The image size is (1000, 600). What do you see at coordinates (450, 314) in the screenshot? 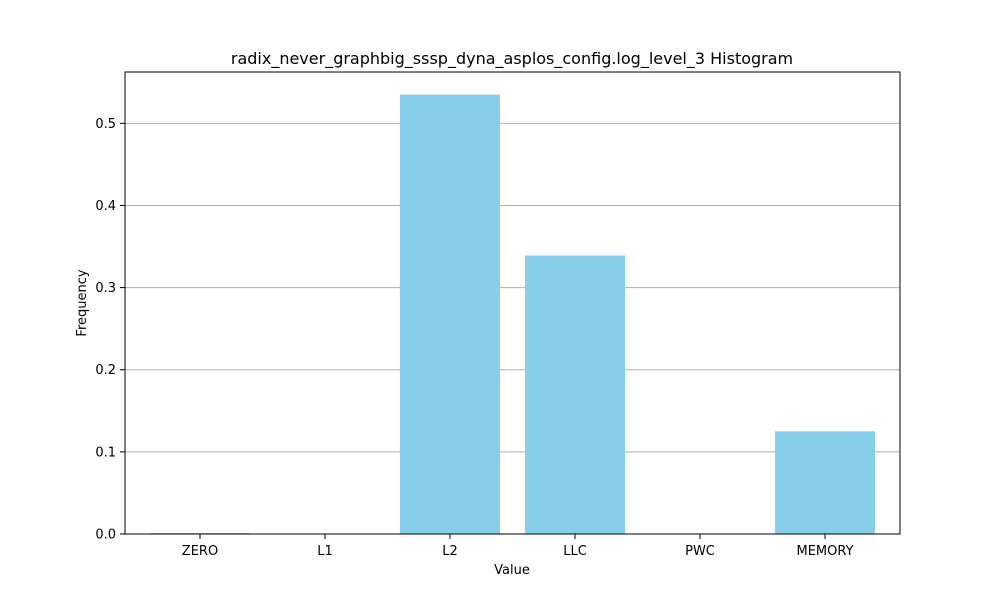
I see `bar-l2` at bounding box center [450, 314].